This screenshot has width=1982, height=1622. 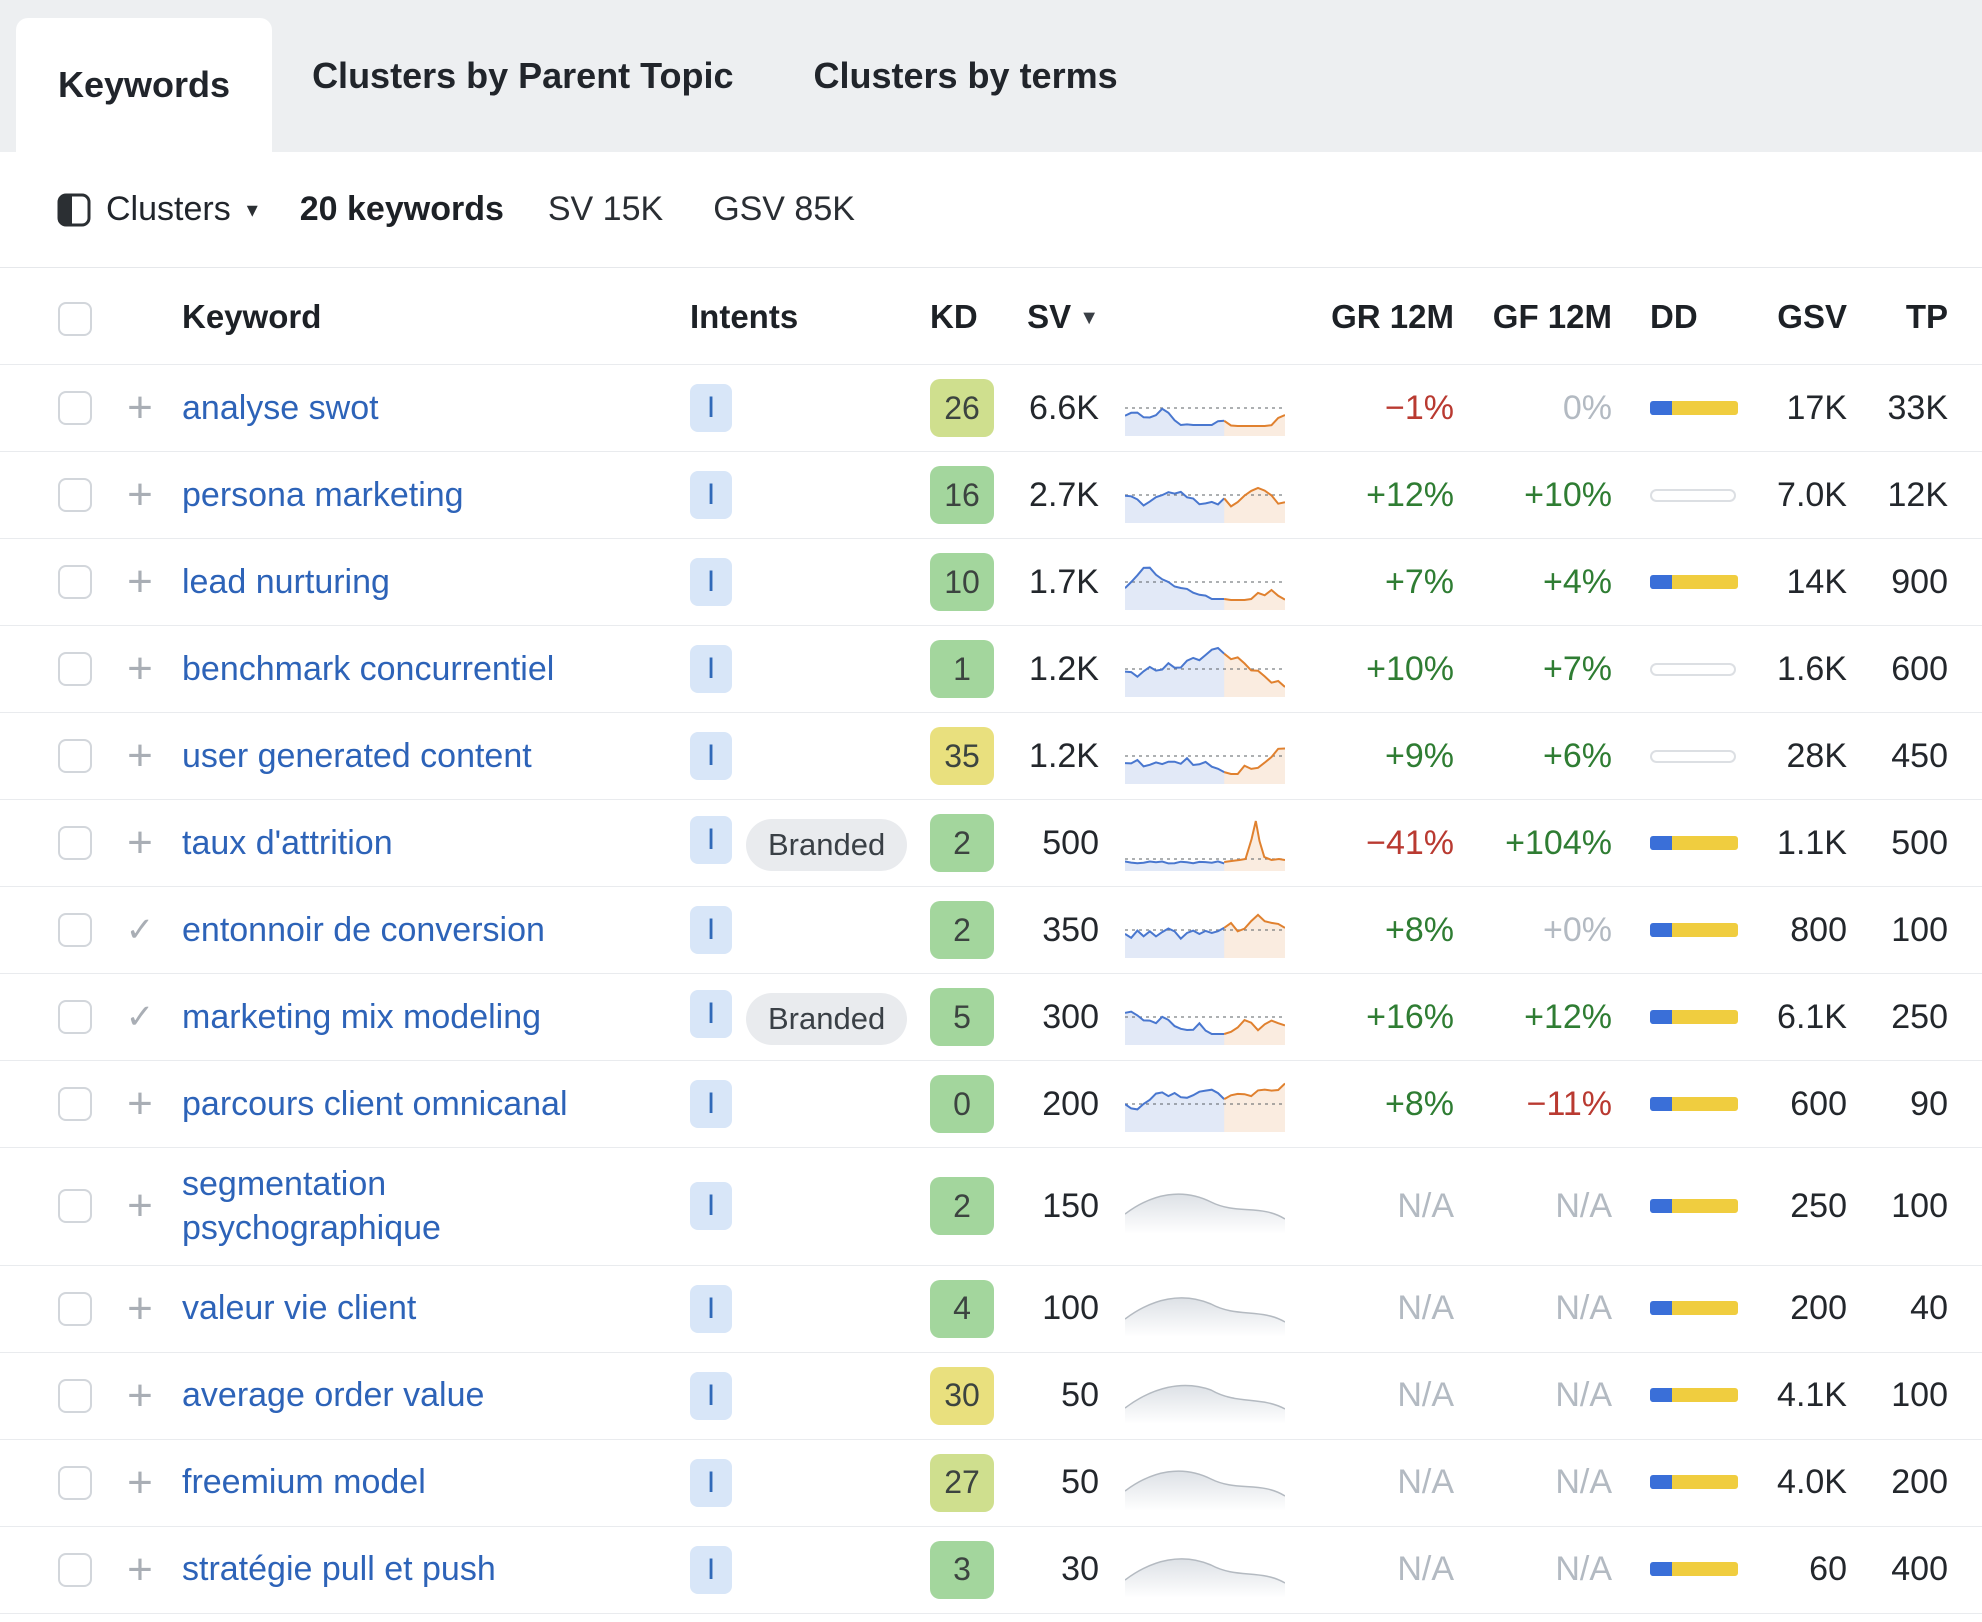 I want to click on keyword-link: analyse swot, so click(x=280, y=407).